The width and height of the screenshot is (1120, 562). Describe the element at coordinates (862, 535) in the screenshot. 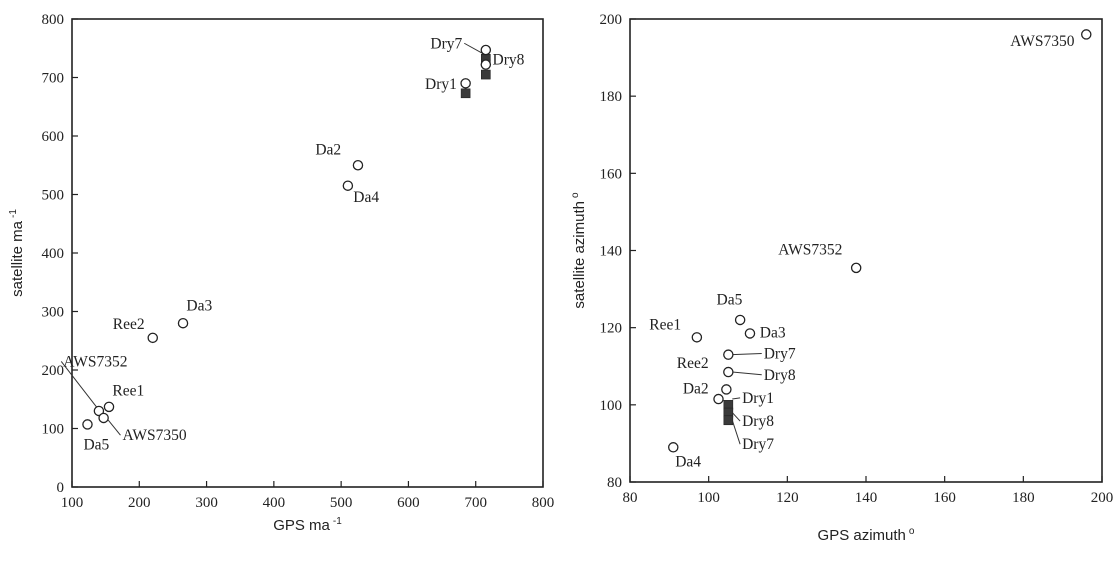

I see `x-axis-title-text: GPS azimuth` at that location.